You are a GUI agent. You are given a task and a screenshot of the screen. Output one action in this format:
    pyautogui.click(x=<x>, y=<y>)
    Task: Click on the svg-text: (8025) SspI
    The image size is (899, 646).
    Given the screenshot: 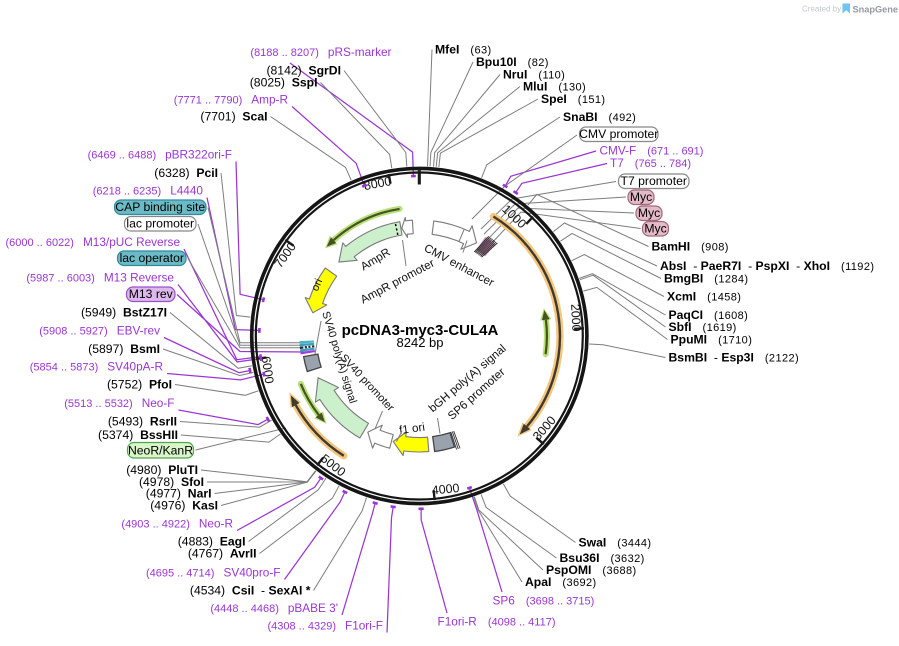 What is the action you would take?
    pyautogui.click(x=284, y=83)
    